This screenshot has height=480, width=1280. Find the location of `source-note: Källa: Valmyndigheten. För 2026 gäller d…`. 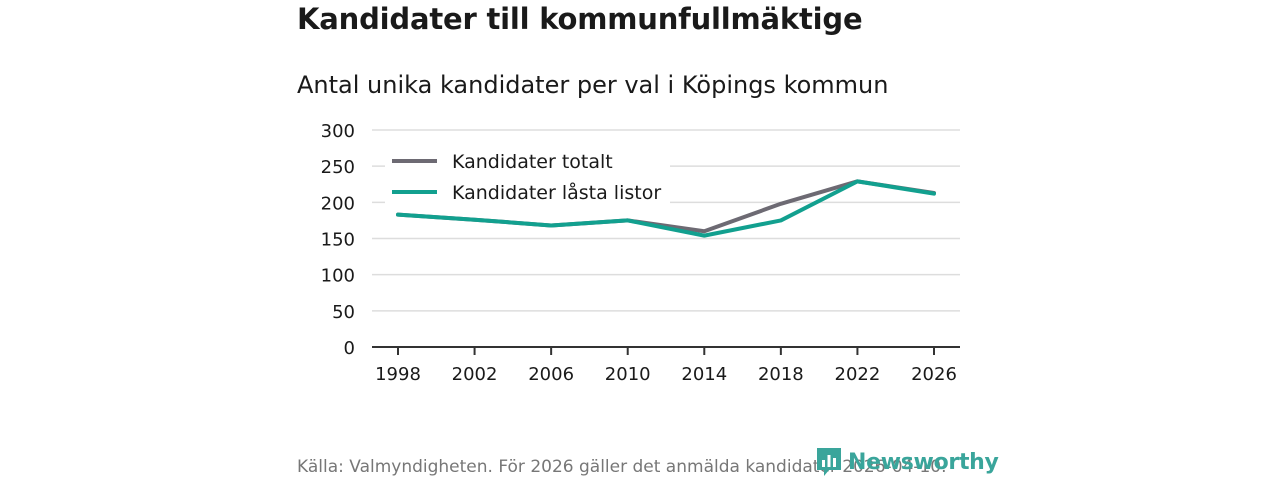

source-note: Källa: Valmyndigheten. För 2026 gäller d… is located at coordinates (622, 467).